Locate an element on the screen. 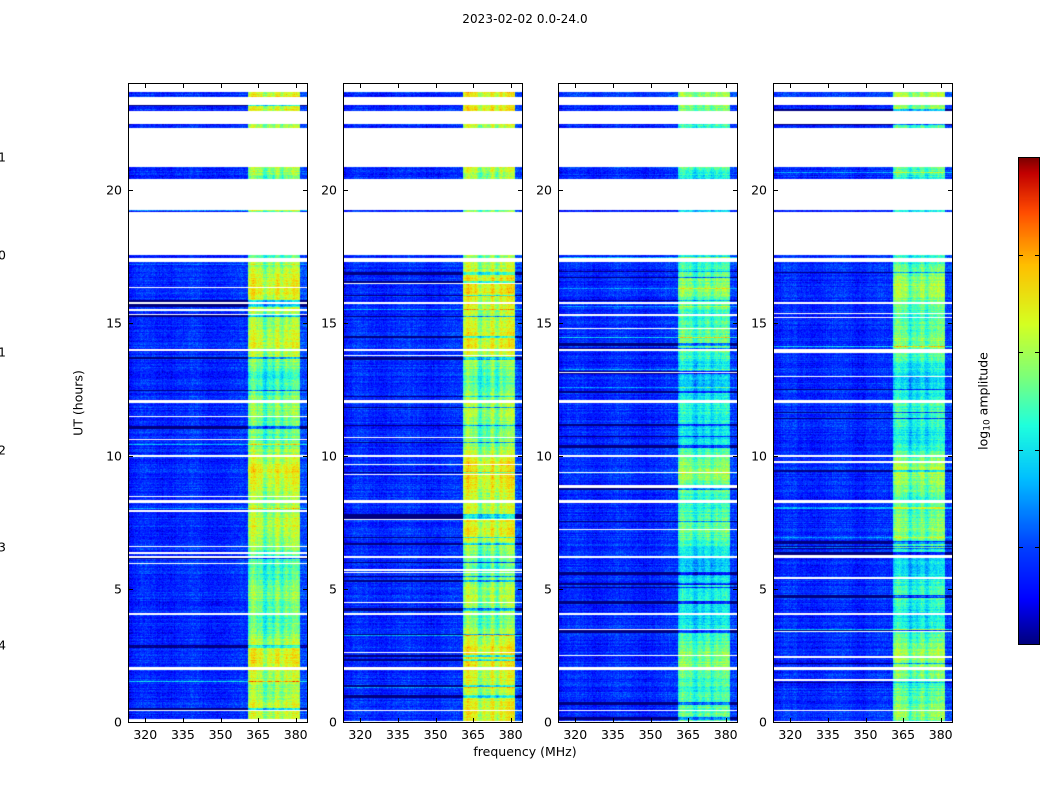 The image size is (1050, 800). colorbar-label-rest: amplitude is located at coordinates (983, 386).